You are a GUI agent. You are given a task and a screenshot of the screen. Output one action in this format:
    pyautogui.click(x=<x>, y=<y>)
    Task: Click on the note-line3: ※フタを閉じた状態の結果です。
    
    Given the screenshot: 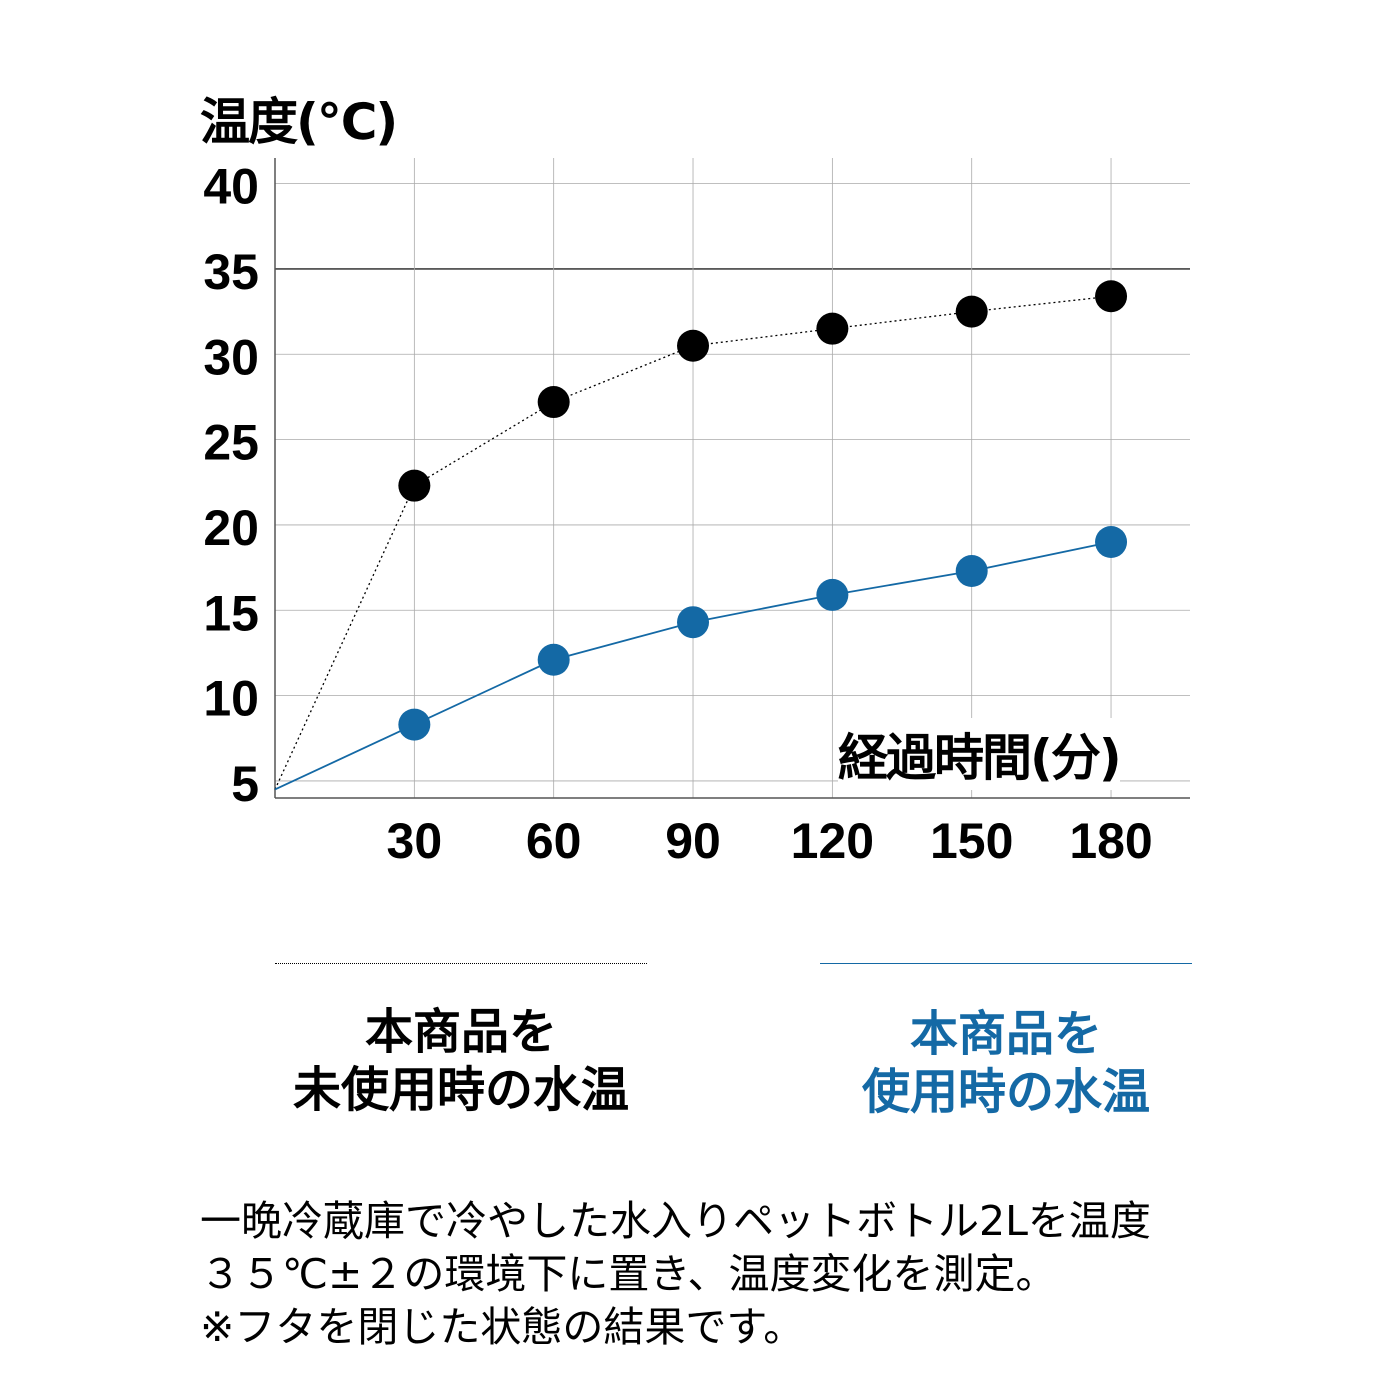 What is the action you would take?
    pyautogui.click(x=502, y=1327)
    